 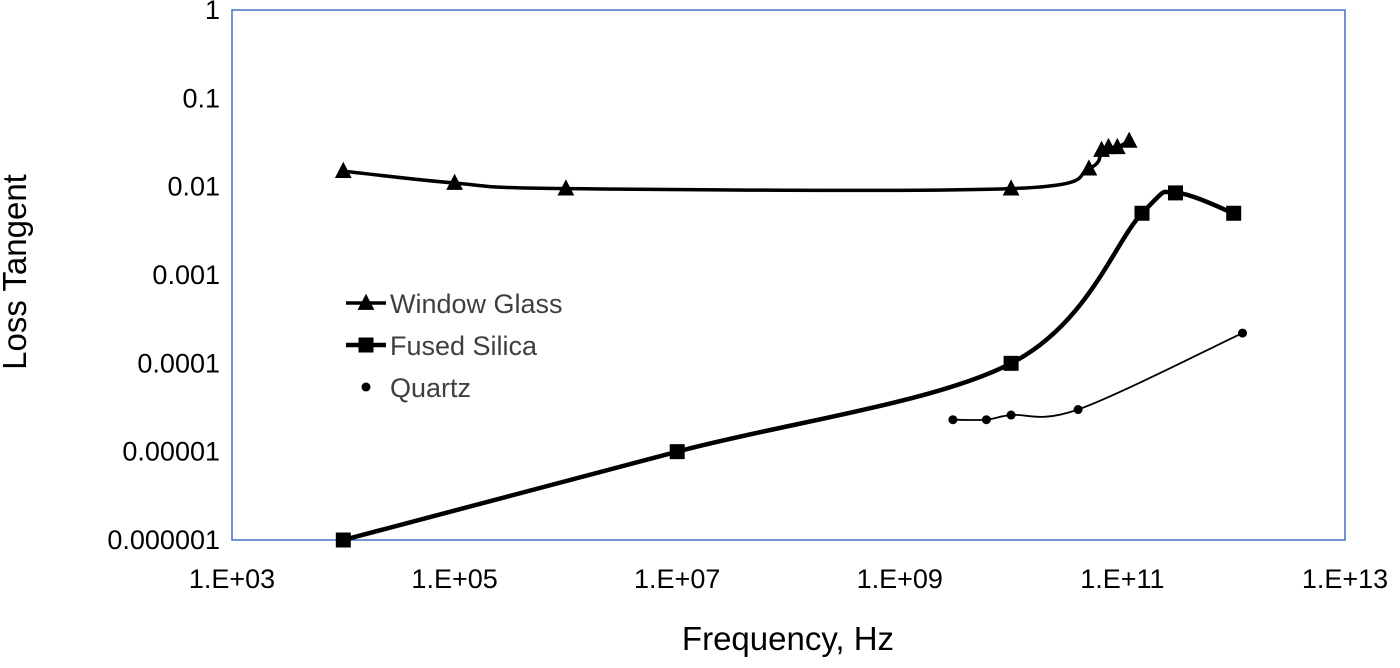 I want to click on legend: Window Glass Fused Silica Quartz, so click(x=454, y=346).